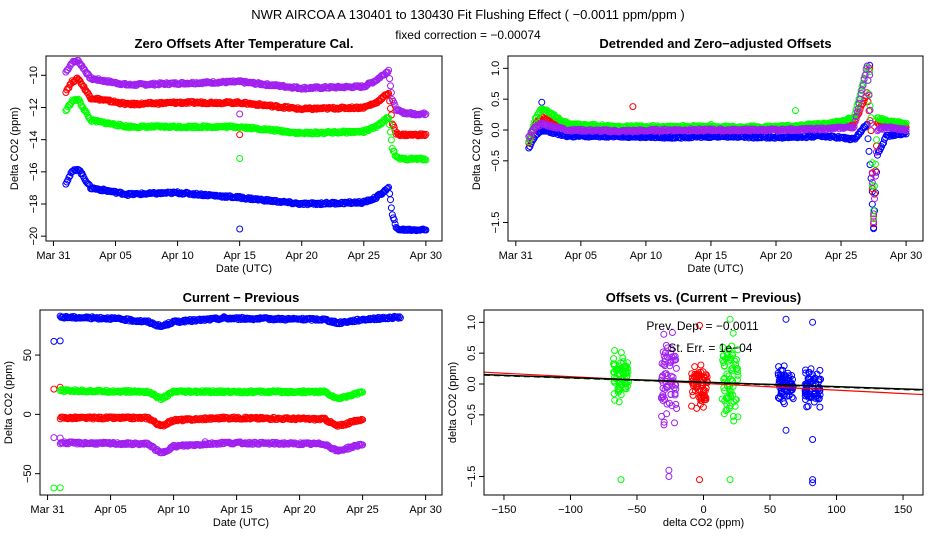 This screenshot has height=540, width=936. Describe the element at coordinates (903, 510) in the screenshot. I see `x-tick-label: 150` at that location.